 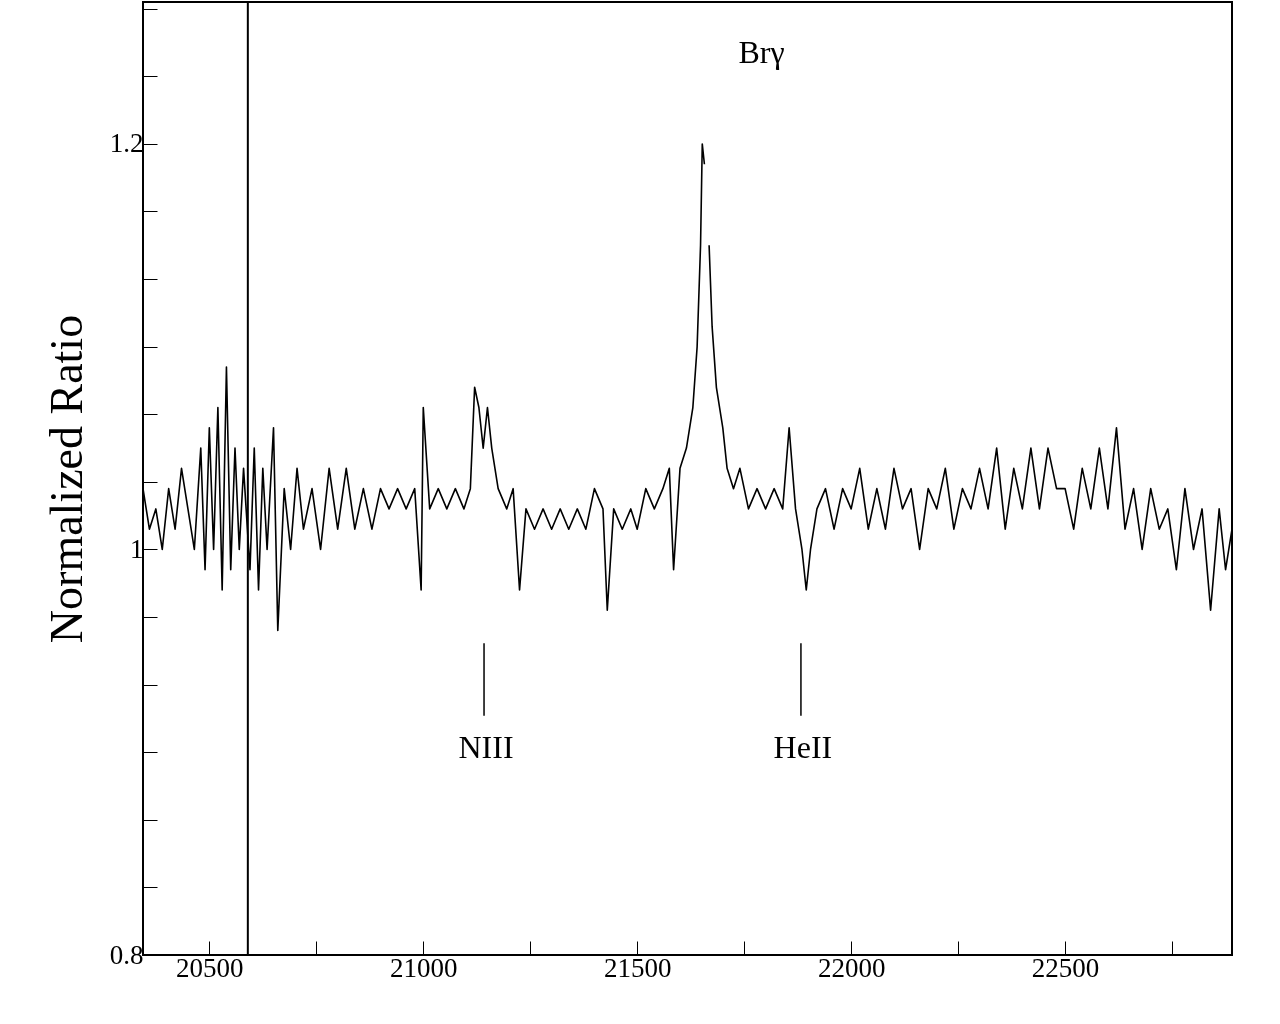 I want to click on x-tick-label: 22000, so click(x=851, y=967).